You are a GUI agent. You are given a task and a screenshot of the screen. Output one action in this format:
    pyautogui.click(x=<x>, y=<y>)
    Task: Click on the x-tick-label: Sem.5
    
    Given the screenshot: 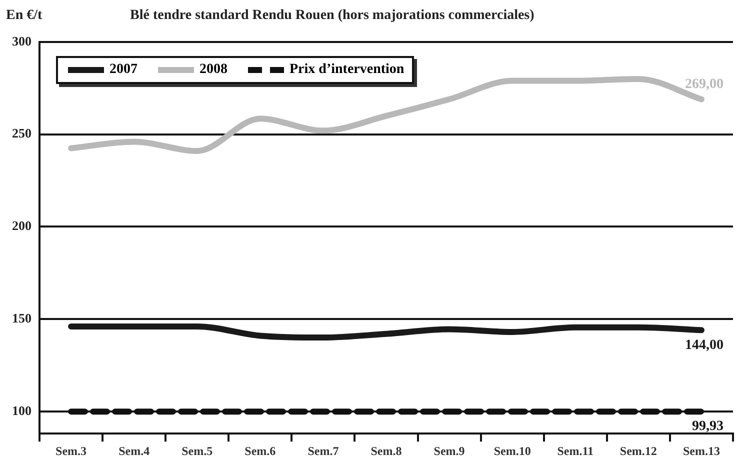 What is the action you would take?
    pyautogui.click(x=197, y=451)
    